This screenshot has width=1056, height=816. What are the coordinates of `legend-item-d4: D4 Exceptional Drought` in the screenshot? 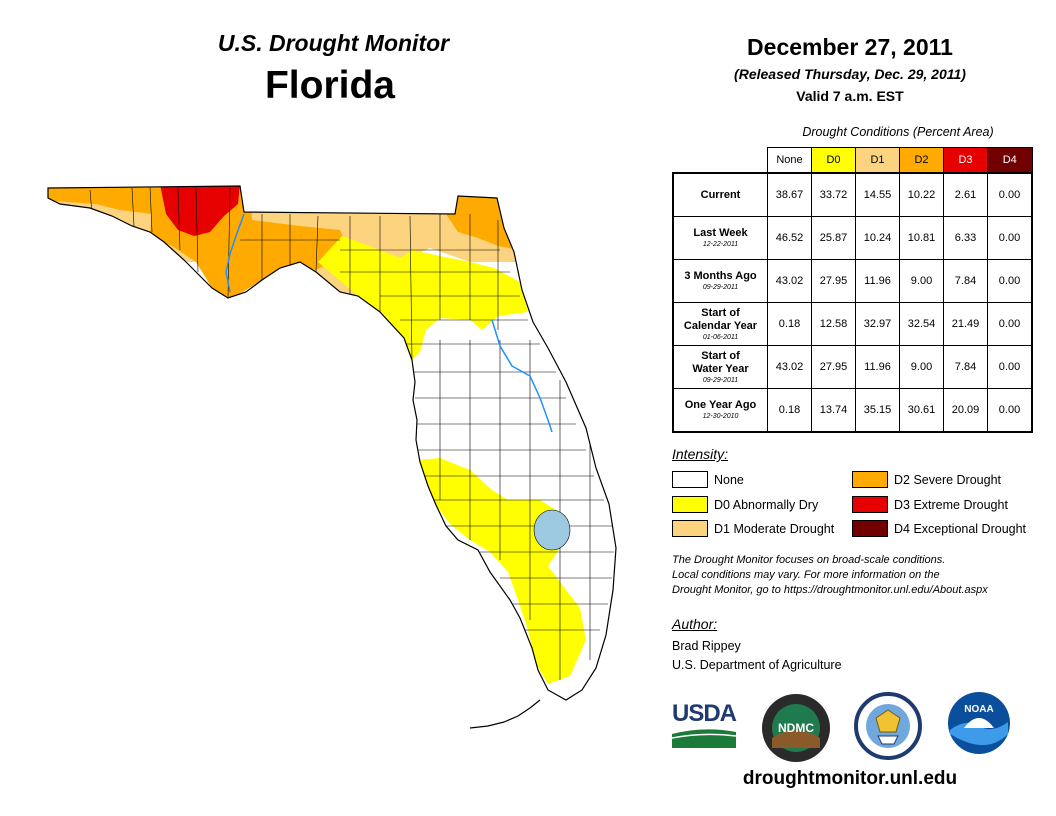 It's located at (939, 528).